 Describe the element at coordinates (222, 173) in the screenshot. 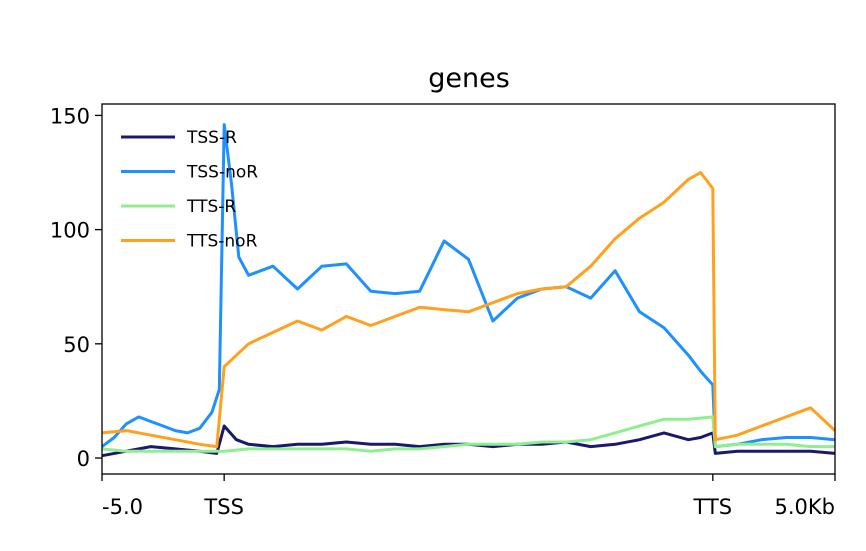

I see `legend-label-1: TSS-noR` at that location.